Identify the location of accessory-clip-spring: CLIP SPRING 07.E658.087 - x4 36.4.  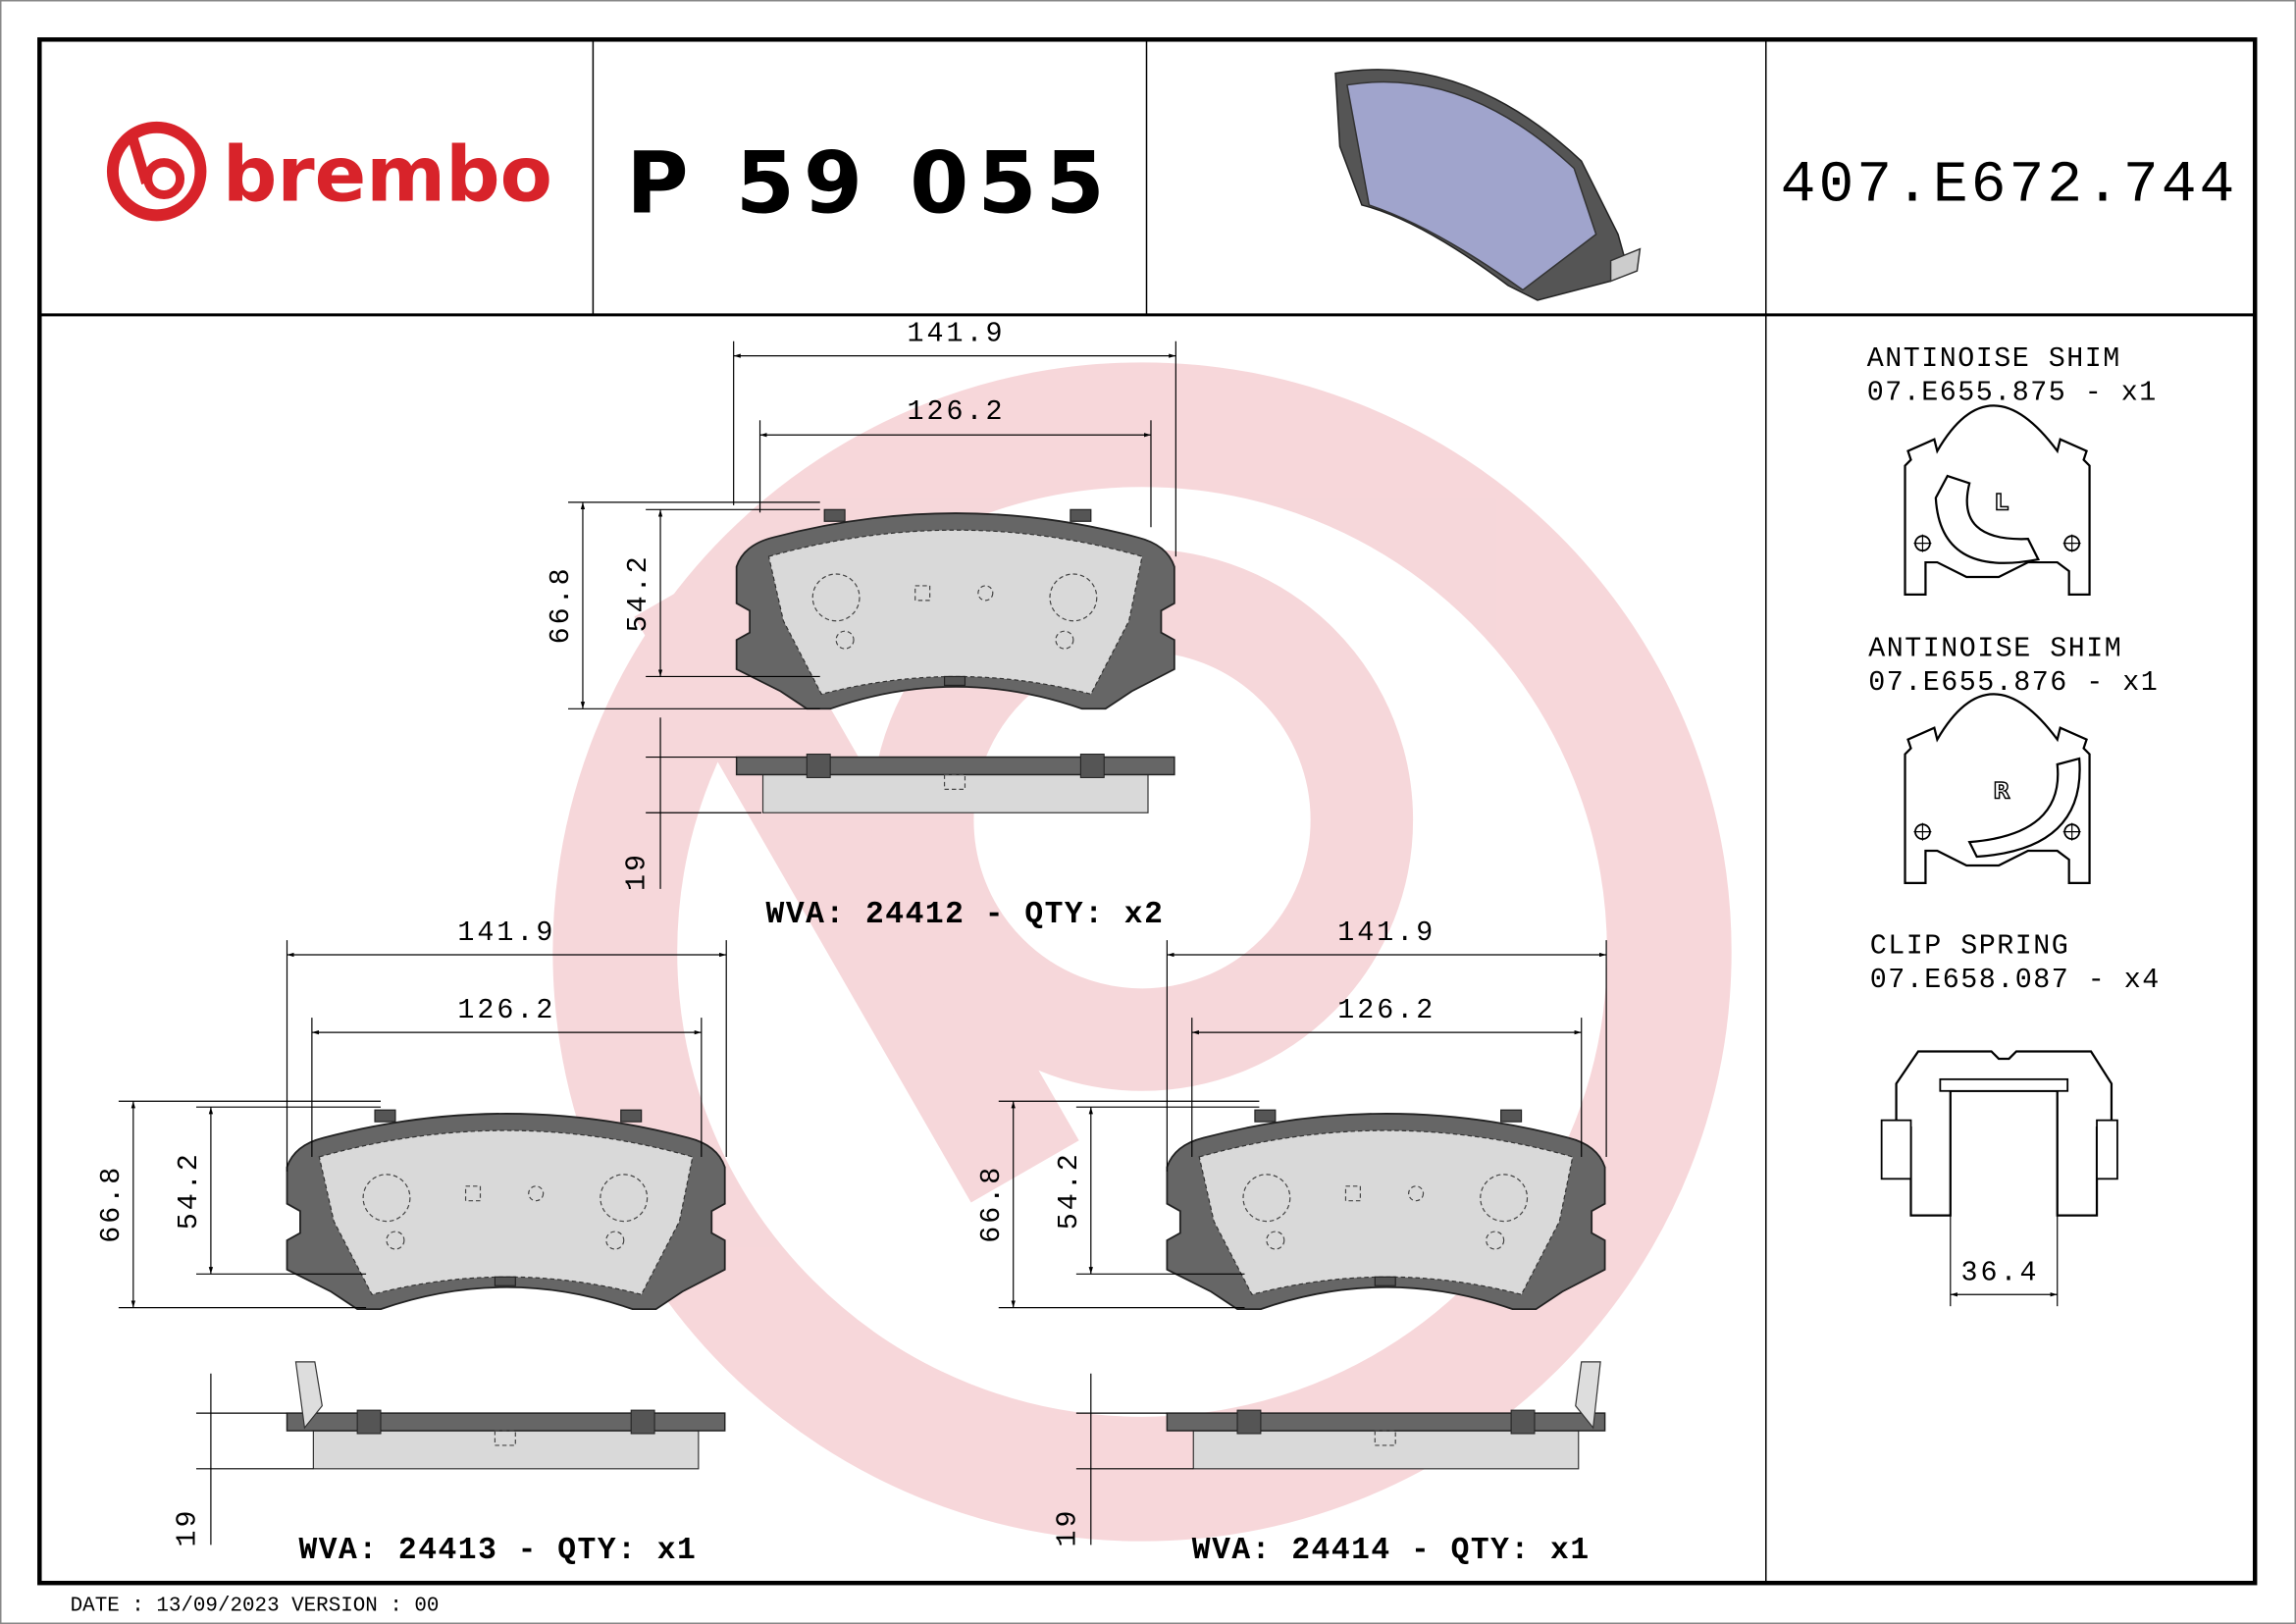
(2015, 1118).